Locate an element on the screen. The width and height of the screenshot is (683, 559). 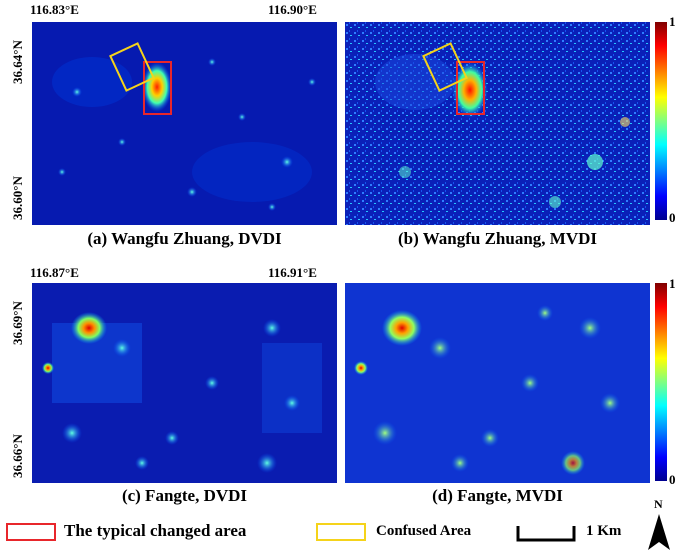
colorbar-top-max: 1 is located at coordinates (672, 21).